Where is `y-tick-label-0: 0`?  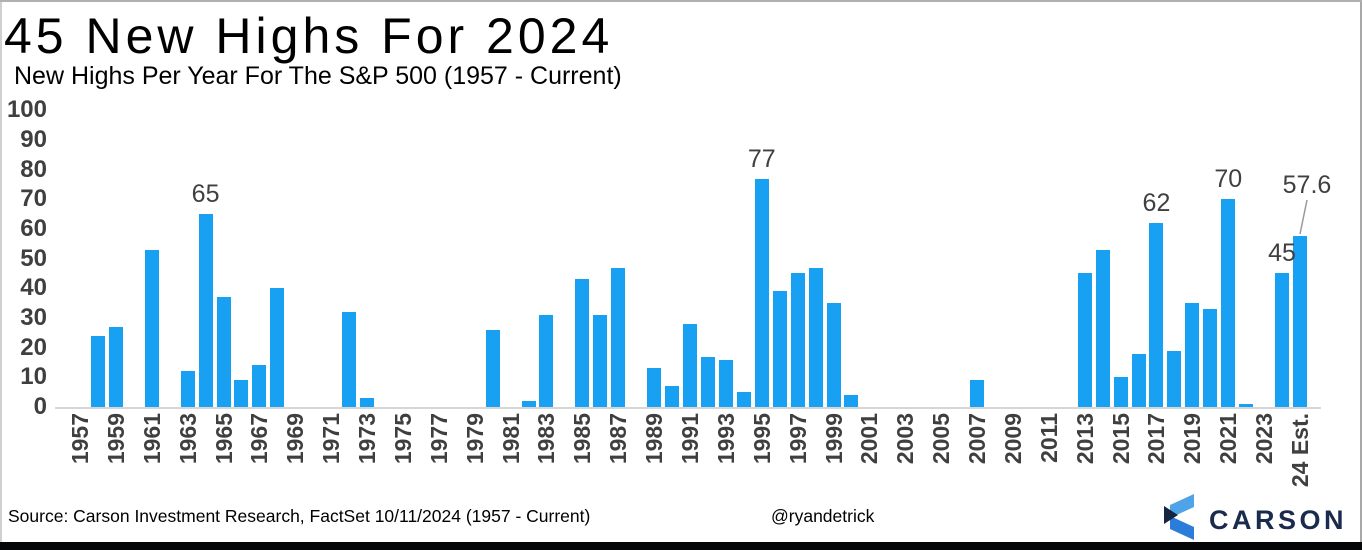 y-tick-label-0: 0 is located at coordinates (40, 406).